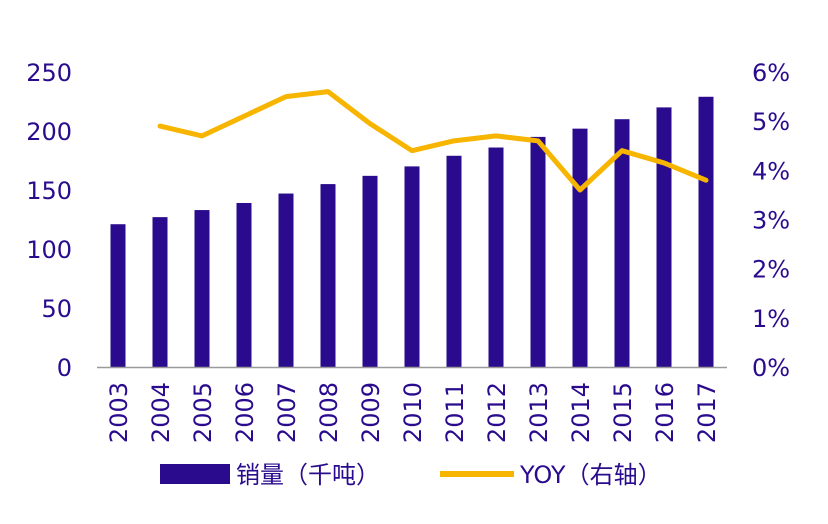 The width and height of the screenshot is (828, 524). What do you see at coordinates (581, 412) in the screenshot?
I see `x-tick-label: 2014` at bounding box center [581, 412].